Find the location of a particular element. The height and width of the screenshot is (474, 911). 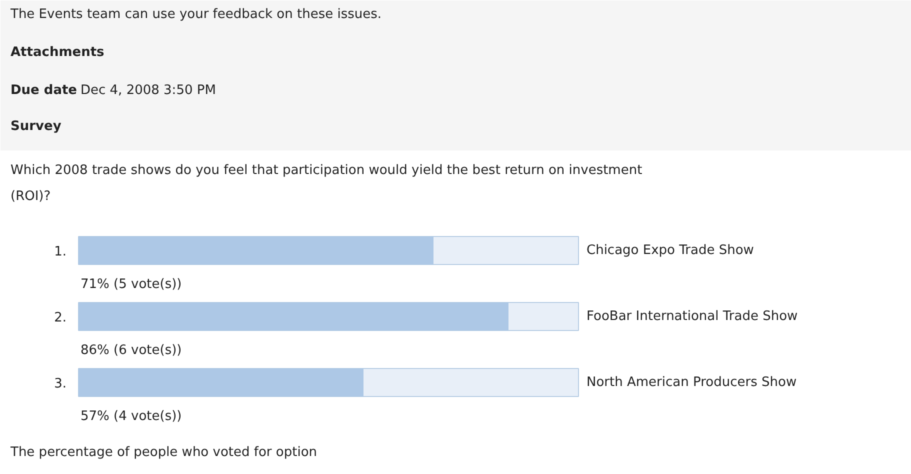

text: 1. is located at coordinates (60, 252).